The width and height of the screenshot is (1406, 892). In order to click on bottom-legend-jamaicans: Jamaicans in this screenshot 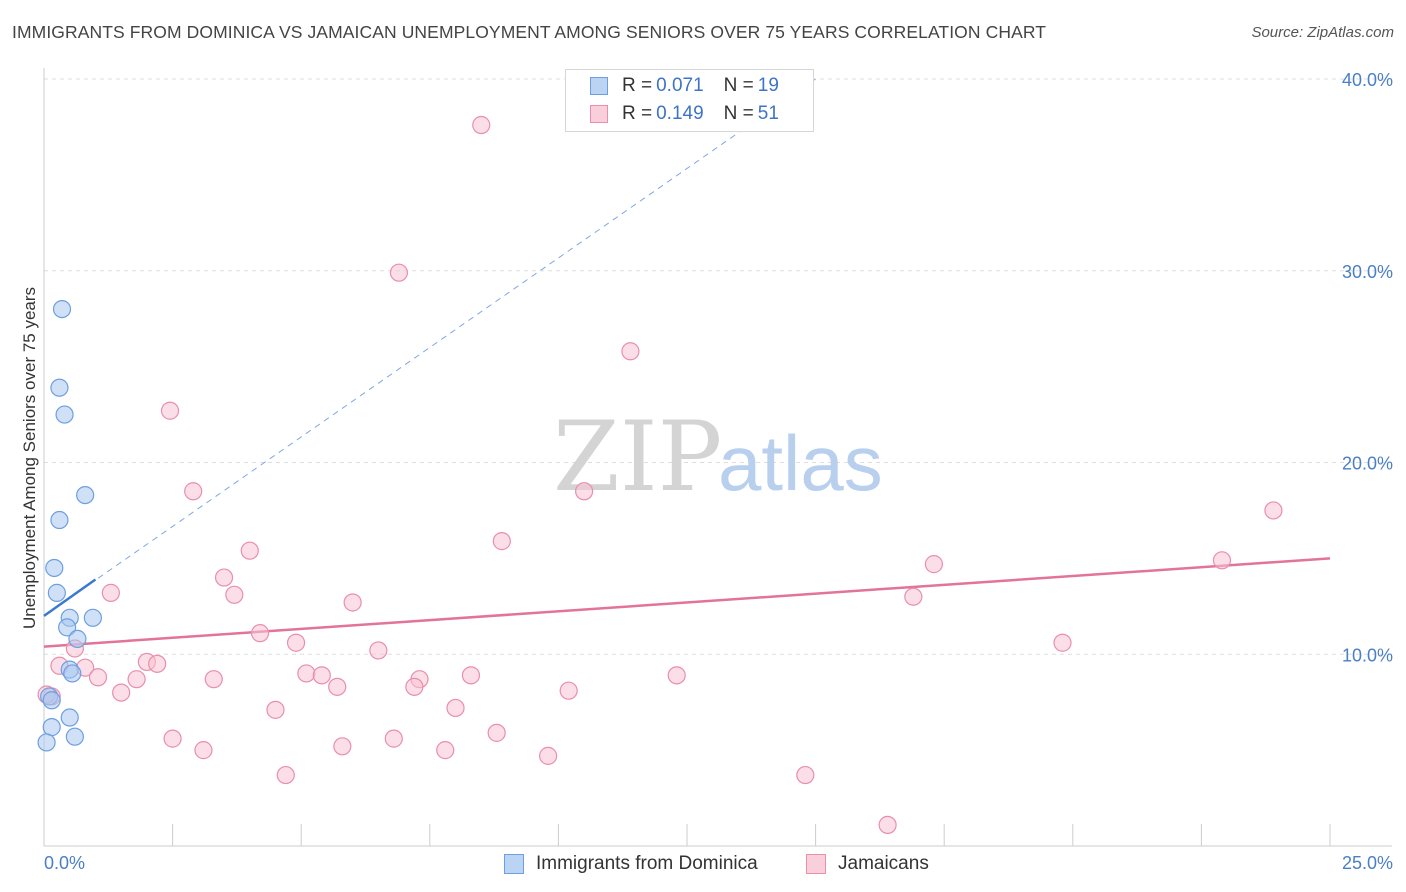, I will do `click(867, 864)`.